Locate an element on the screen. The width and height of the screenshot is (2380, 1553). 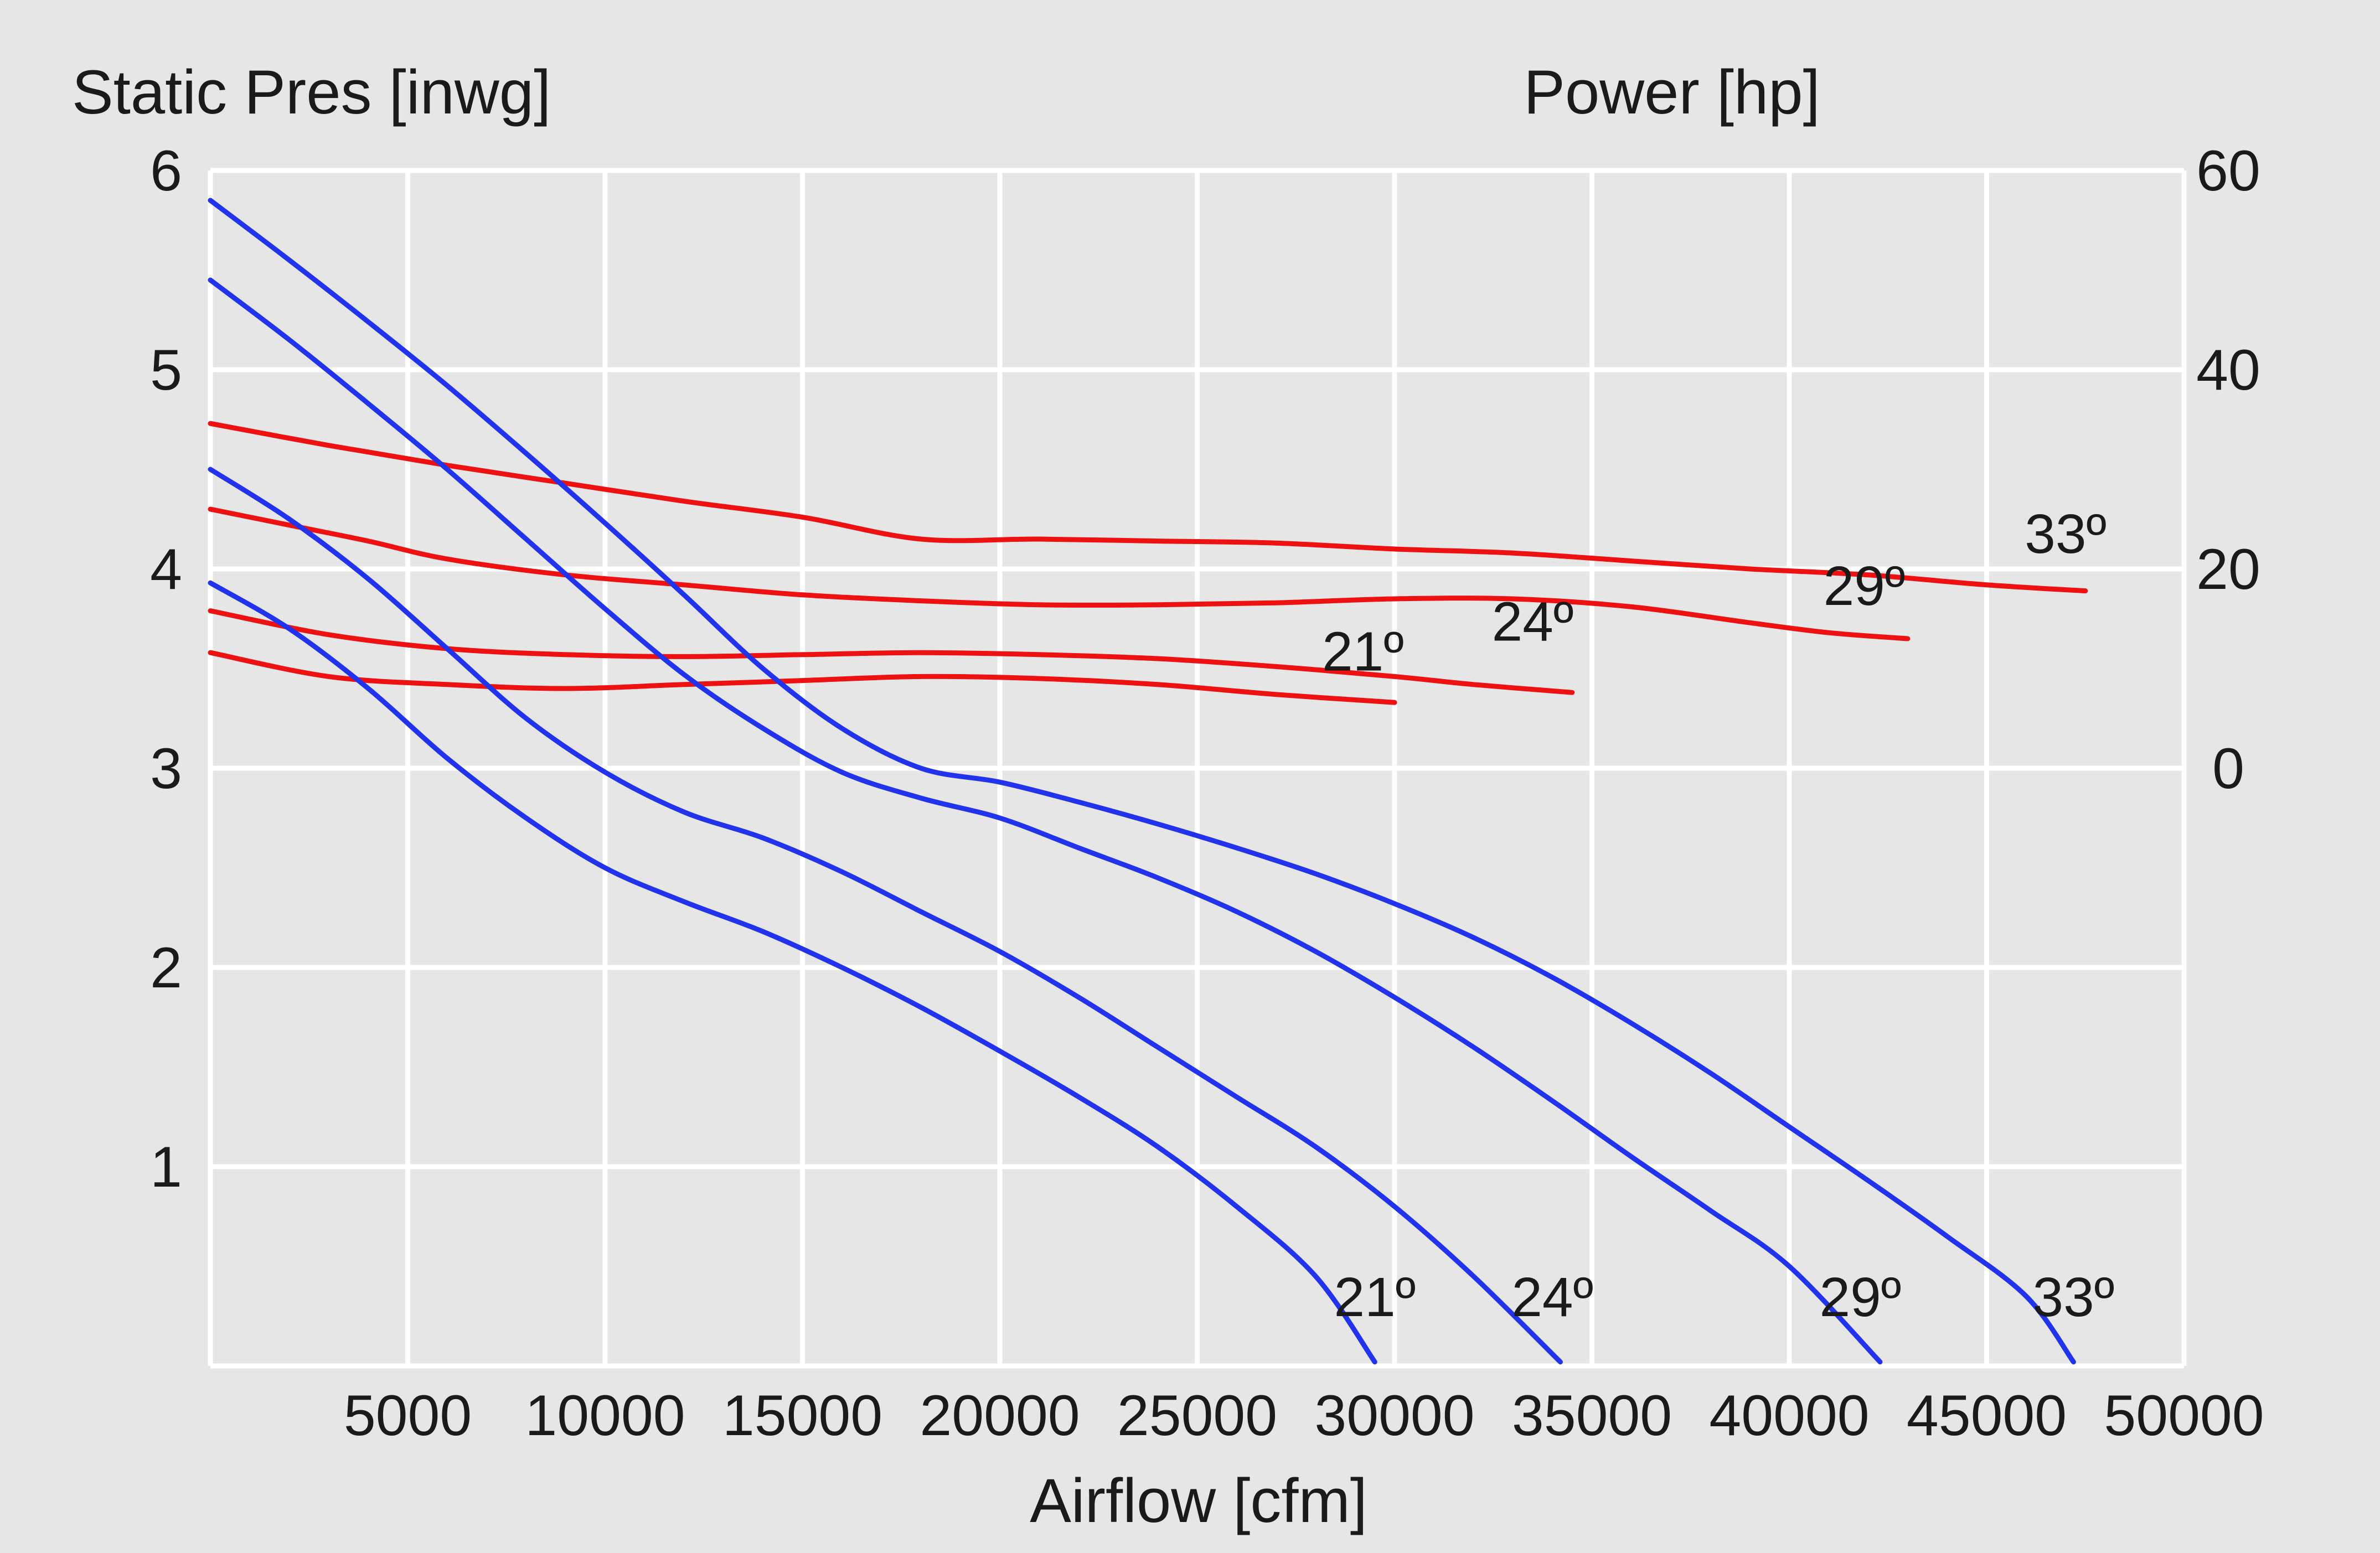
y-right-tick-label-40: 40 is located at coordinates (2228, 370).